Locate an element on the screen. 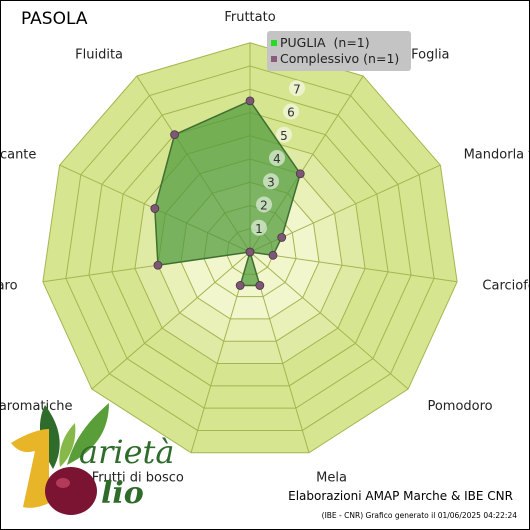 The image size is (530, 530). legend-item-complessivo: Complessivo (n=1) is located at coordinates (335, 58).